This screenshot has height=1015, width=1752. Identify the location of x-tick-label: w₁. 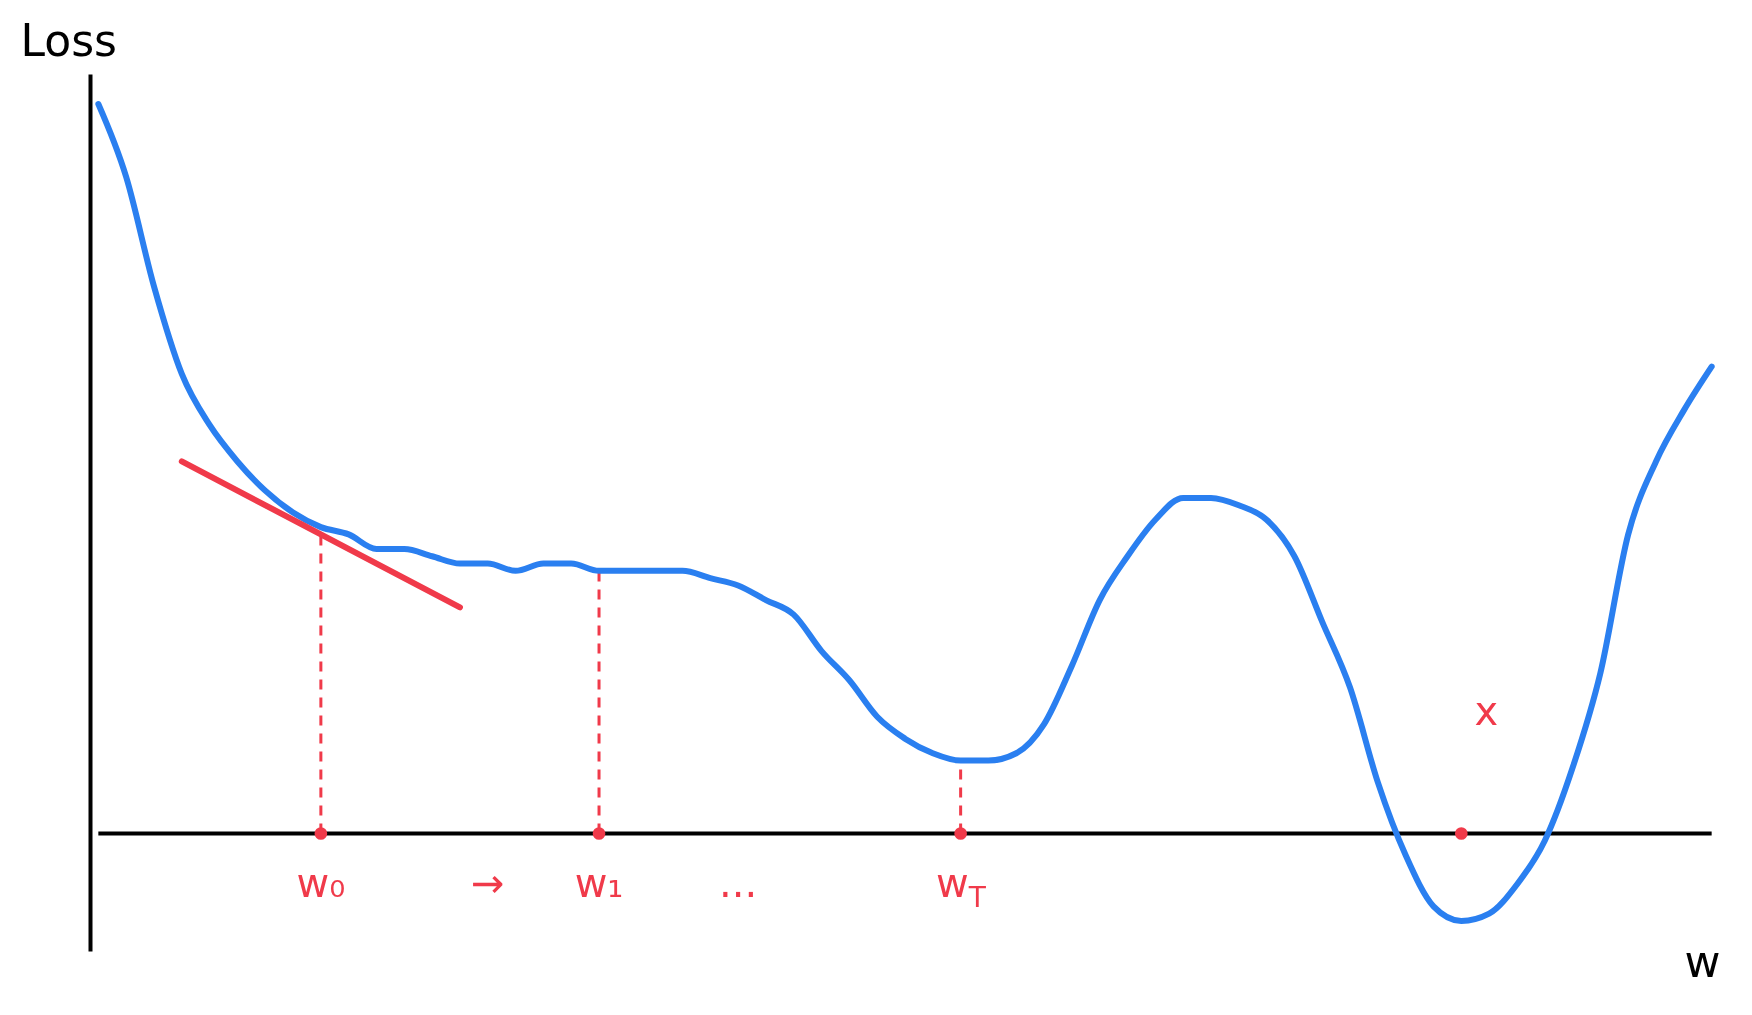
(599, 883).